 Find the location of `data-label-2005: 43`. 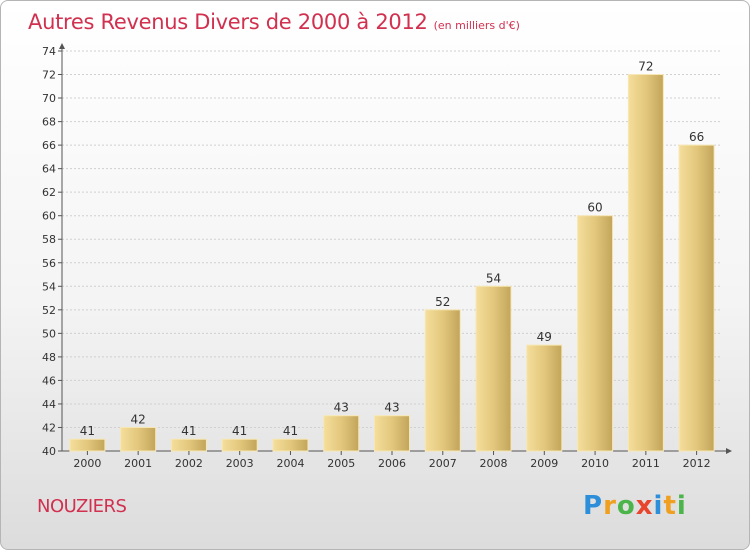

data-label-2005: 43 is located at coordinates (341, 408).